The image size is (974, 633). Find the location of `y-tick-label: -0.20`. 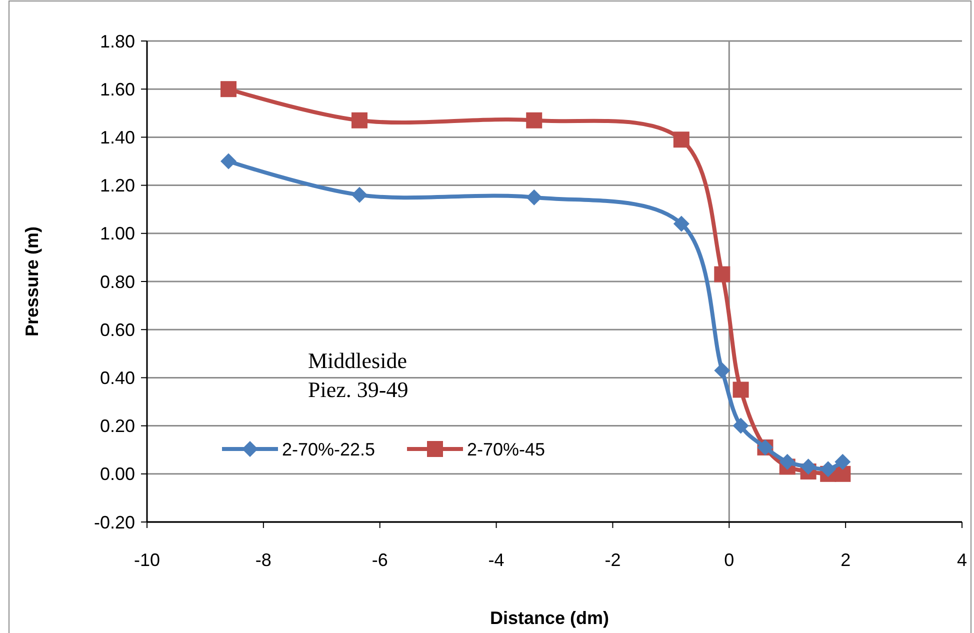

y-tick-label: -0.20 is located at coordinates (114, 522).